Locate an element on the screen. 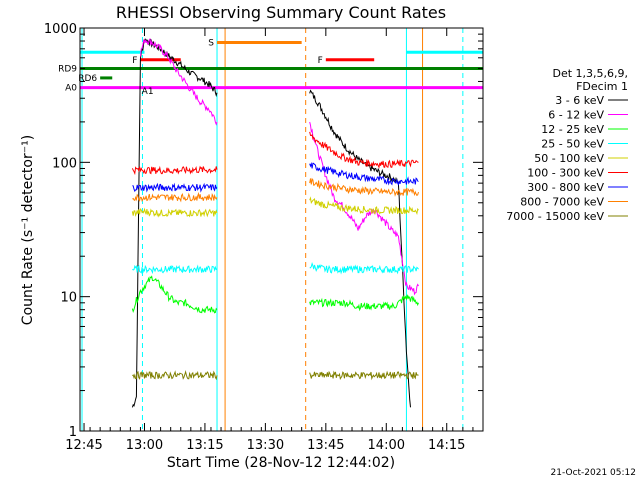 The height and width of the screenshot is (480, 640). y-tick-label-2: 100 is located at coordinates (64, 163).